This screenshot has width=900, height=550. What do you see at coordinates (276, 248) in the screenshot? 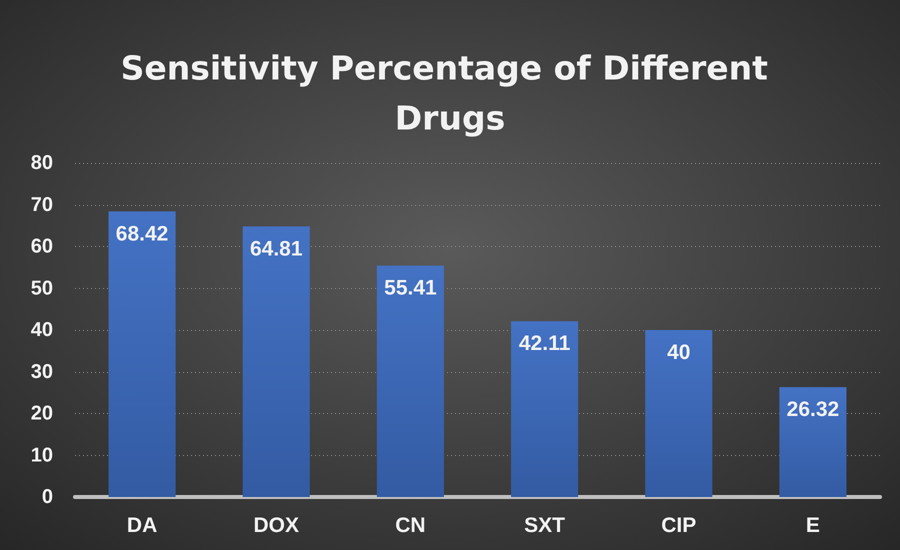
I see `data-label: 64.81` at bounding box center [276, 248].